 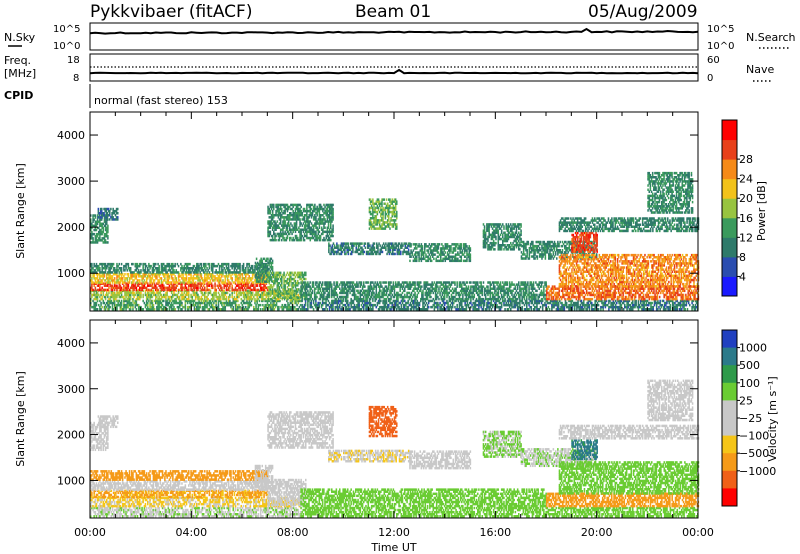 I want to click on nsearch-label: N.Search, so click(x=771, y=37).